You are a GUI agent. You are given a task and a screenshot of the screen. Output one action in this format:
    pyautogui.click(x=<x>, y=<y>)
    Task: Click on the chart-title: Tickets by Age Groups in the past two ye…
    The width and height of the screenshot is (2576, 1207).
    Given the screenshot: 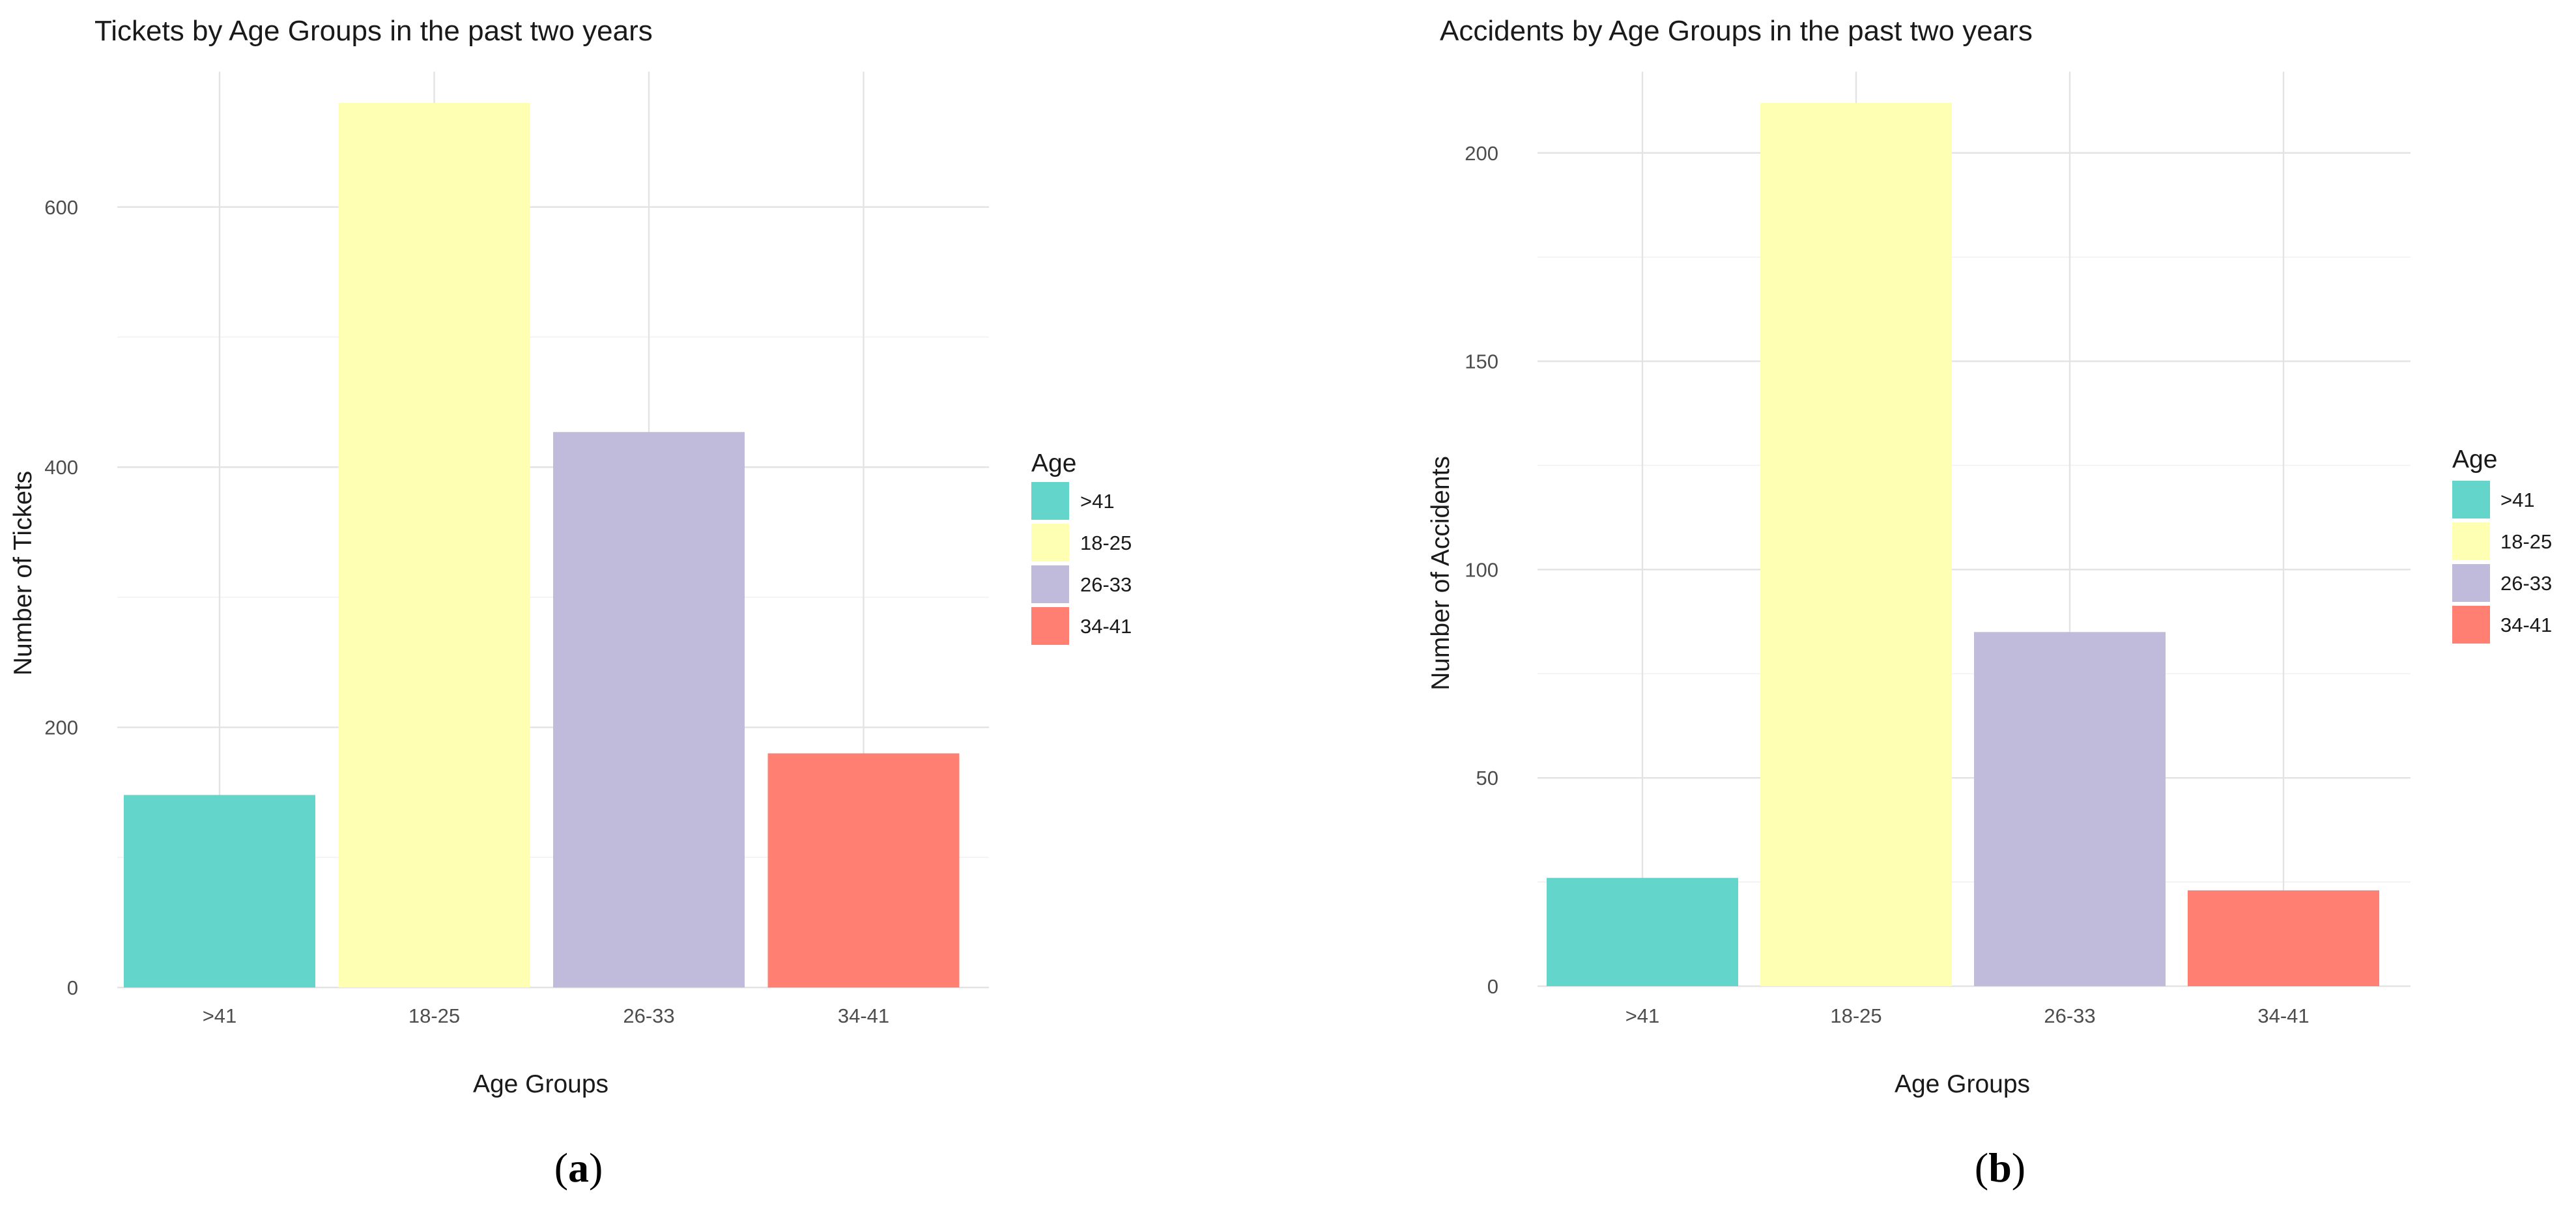 What is the action you would take?
    pyautogui.click(x=373, y=31)
    